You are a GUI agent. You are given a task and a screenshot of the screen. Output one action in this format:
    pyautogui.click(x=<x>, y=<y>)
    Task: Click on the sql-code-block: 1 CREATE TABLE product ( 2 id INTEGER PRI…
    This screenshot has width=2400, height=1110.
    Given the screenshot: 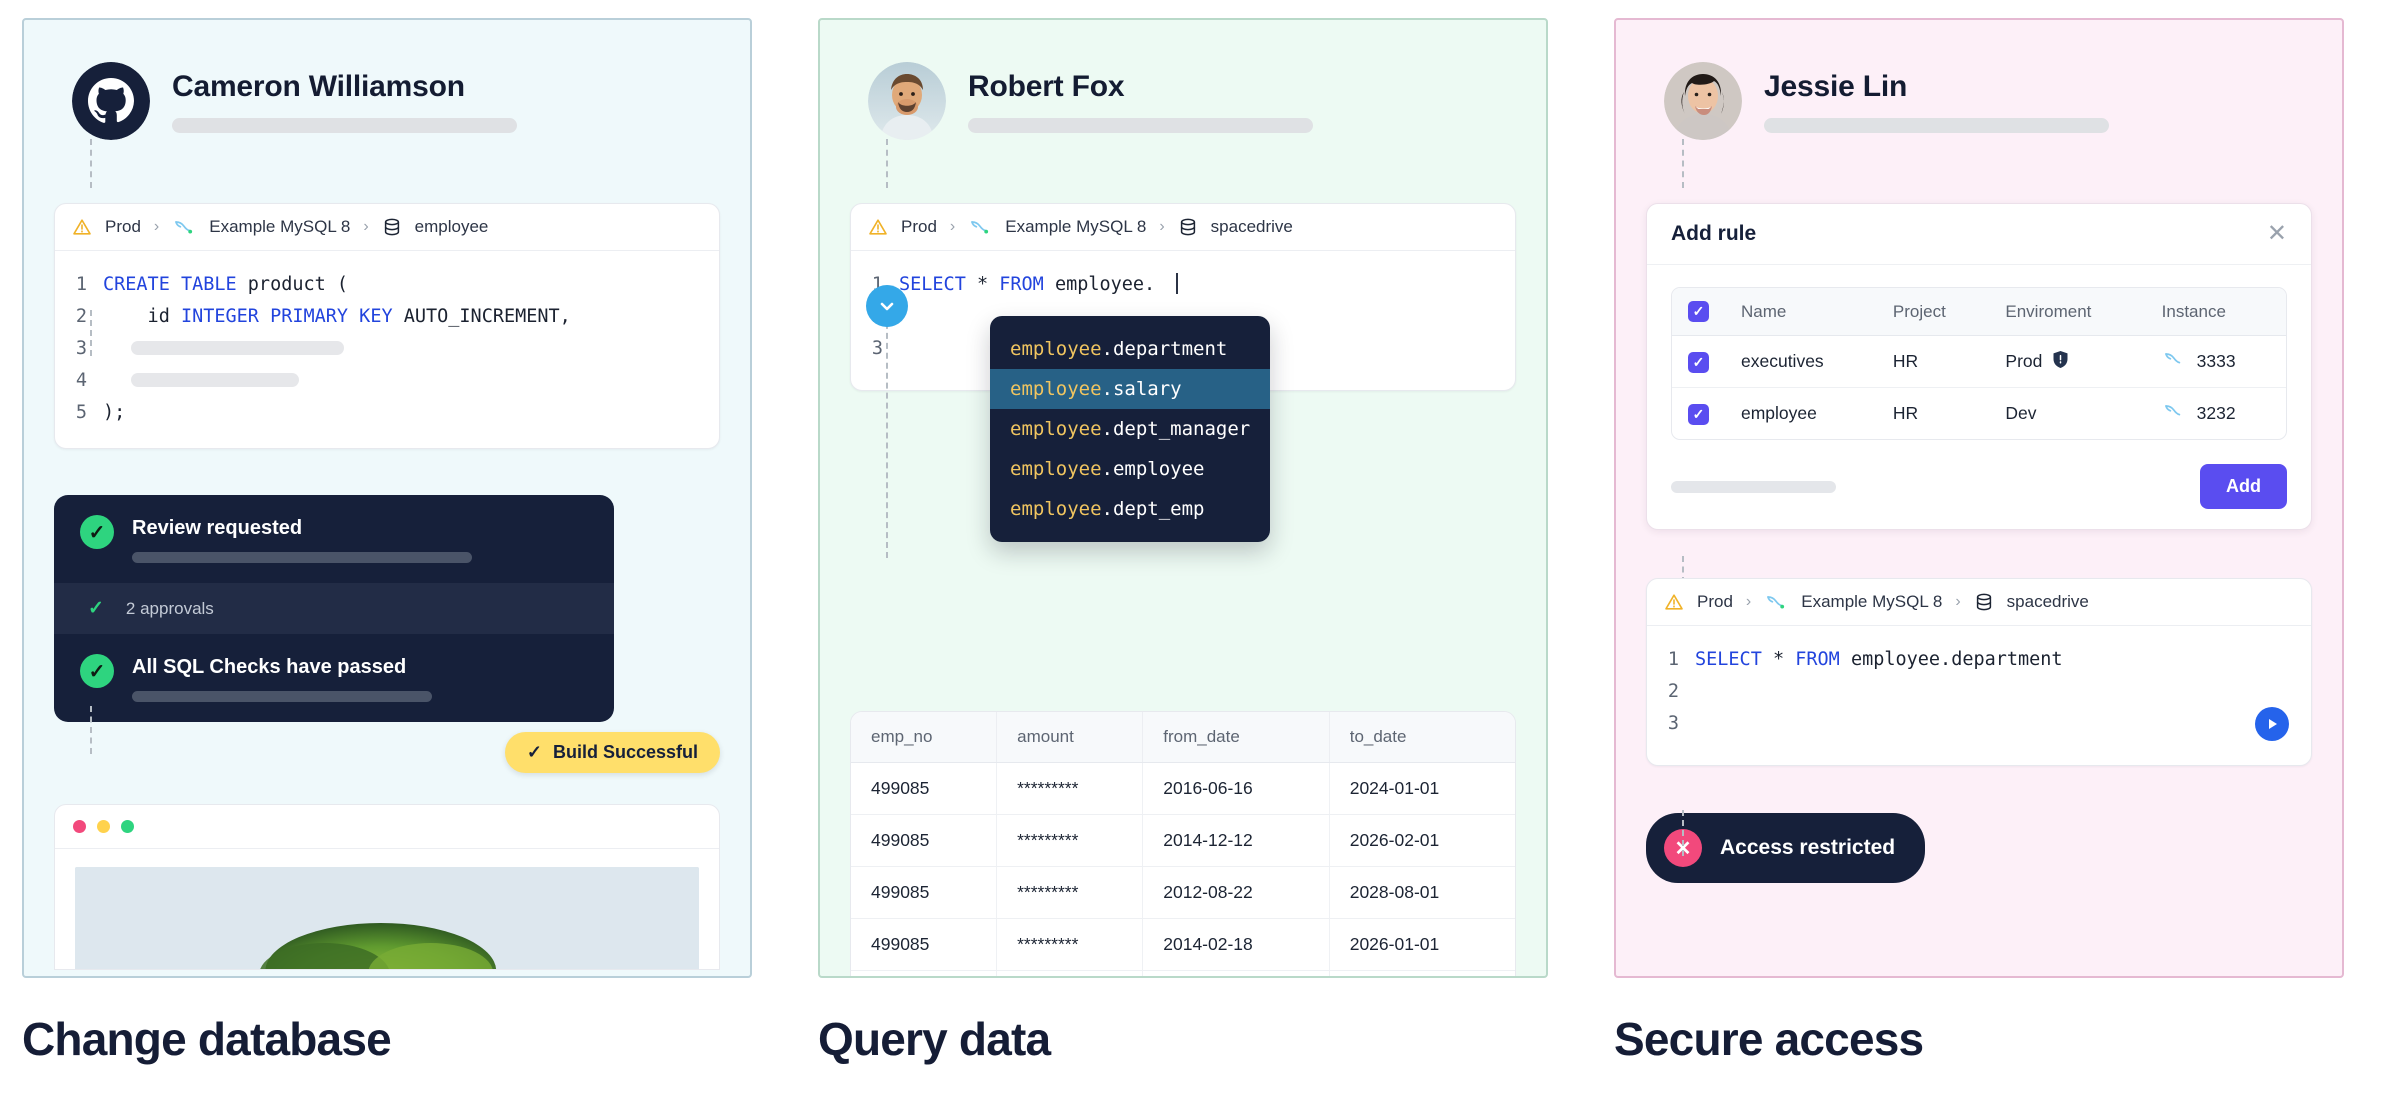 What is the action you would take?
    pyautogui.click(x=387, y=349)
    